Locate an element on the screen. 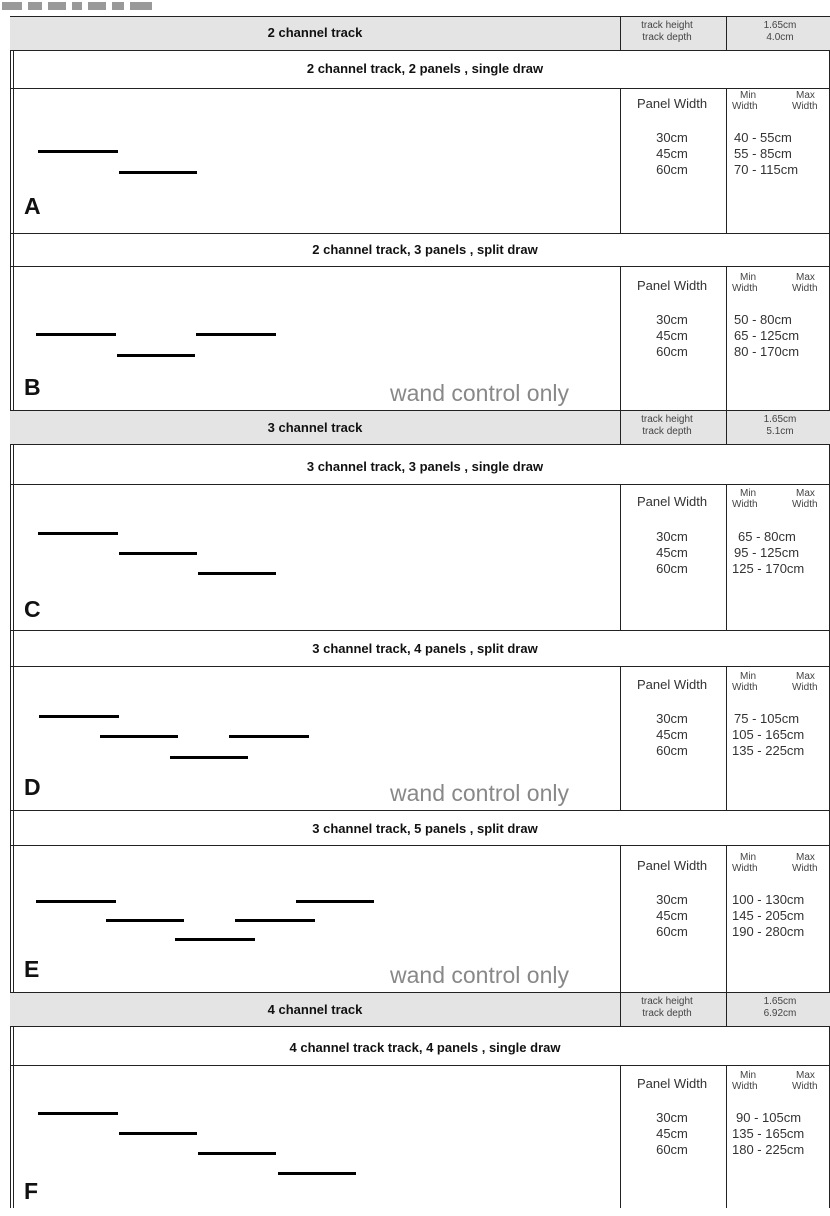 The width and height of the screenshot is (830, 1216). range-30: 50 - 80cm is located at coordinates (763, 319).